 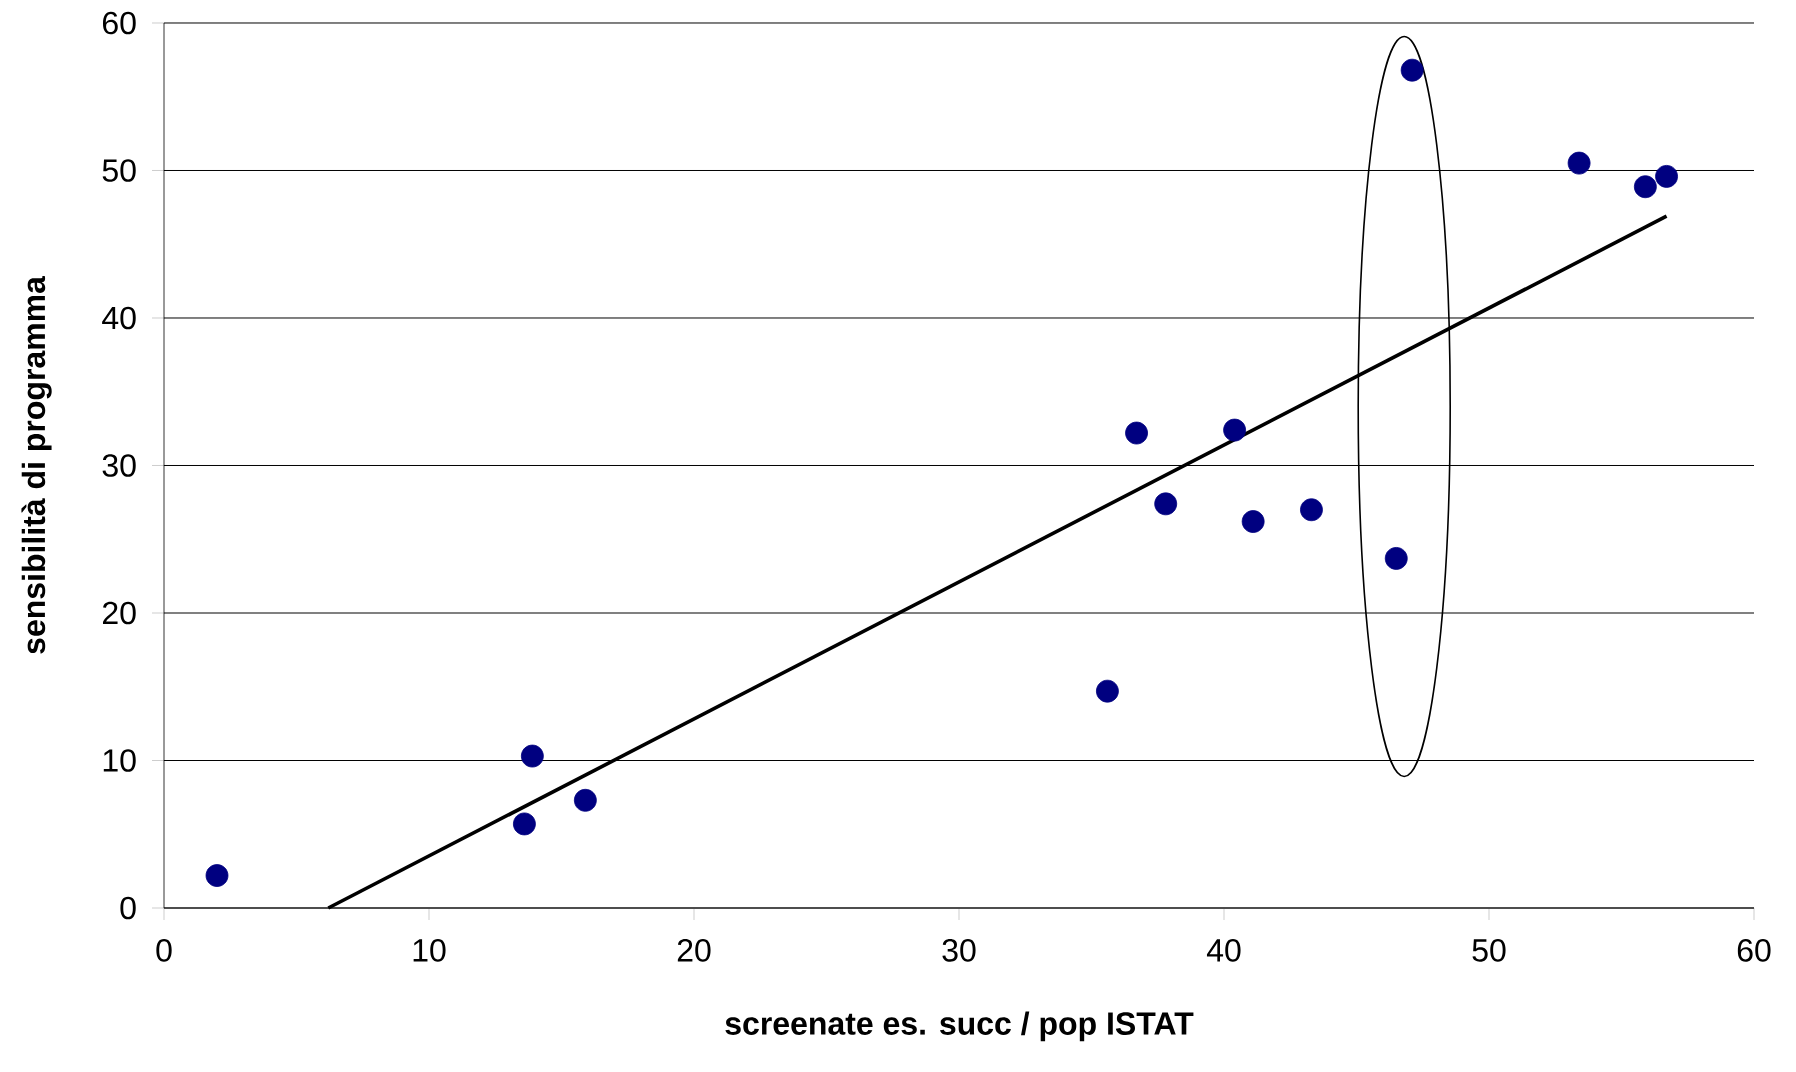 What do you see at coordinates (128, 908) in the screenshot?
I see `y-tick-label: 0` at bounding box center [128, 908].